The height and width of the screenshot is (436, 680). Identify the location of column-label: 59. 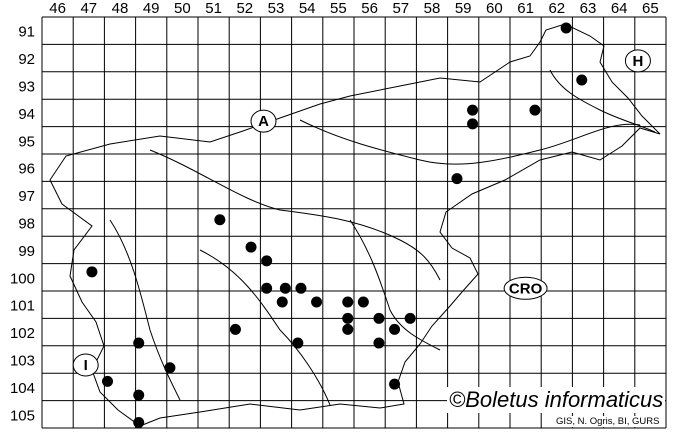
(463, 8).